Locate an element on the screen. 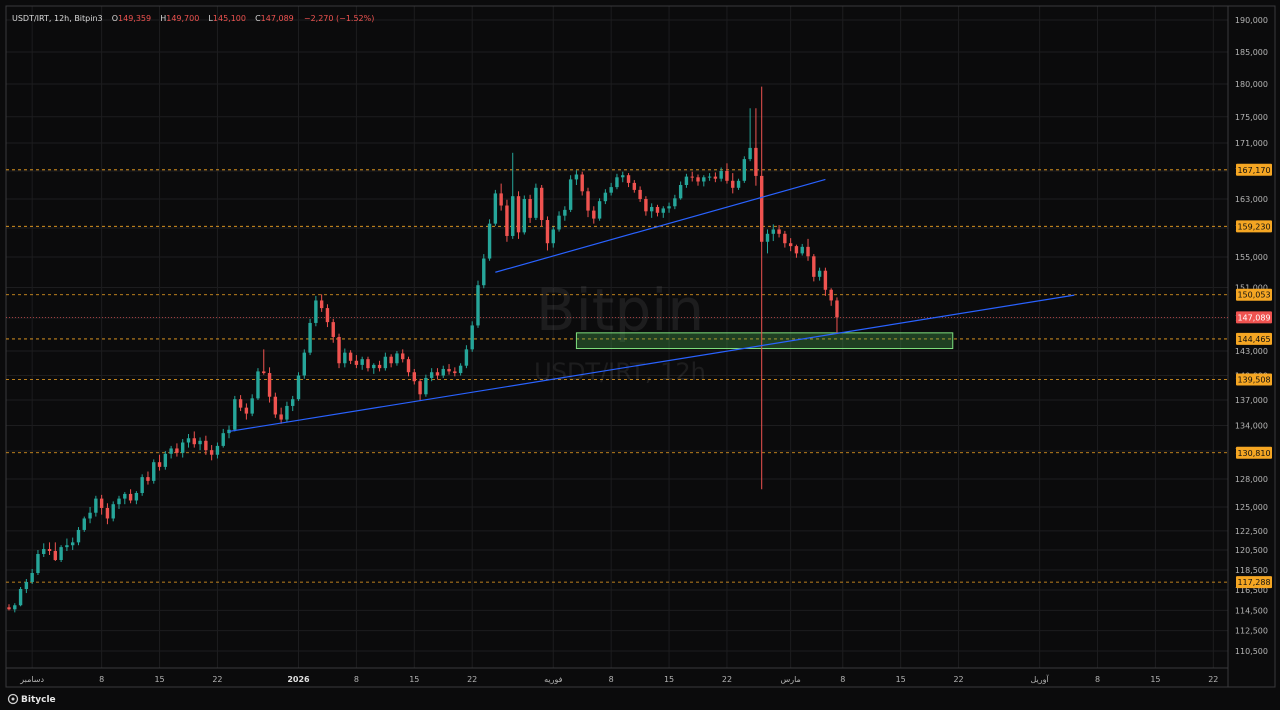  level-price-tag-text: 159,230 is located at coordinates (1253, 226).